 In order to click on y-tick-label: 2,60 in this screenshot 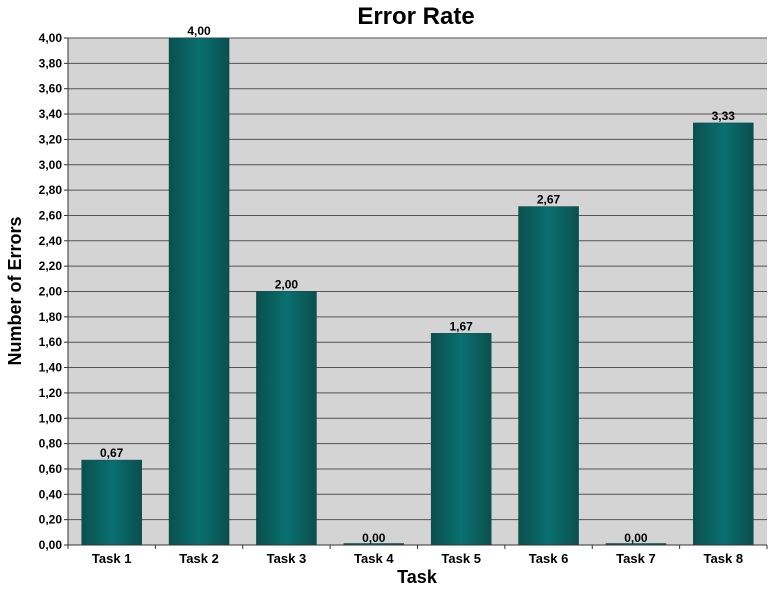, I will do `click(51, 215)`.